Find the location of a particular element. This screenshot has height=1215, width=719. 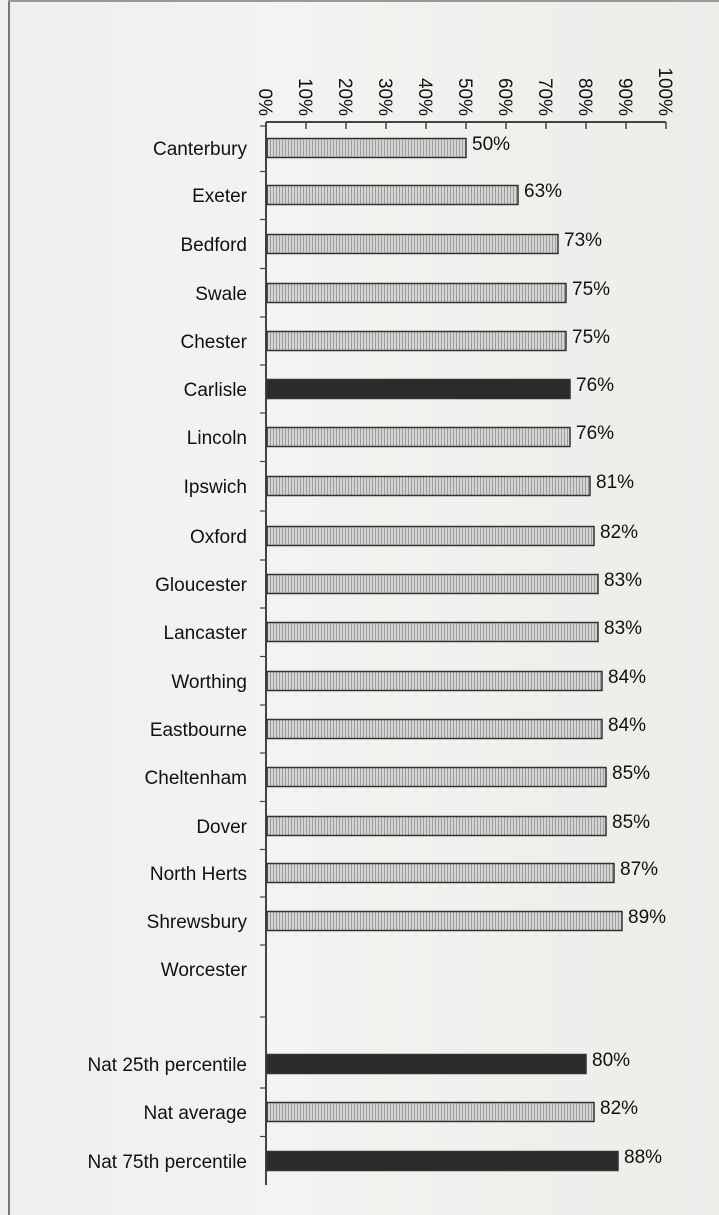

x-tick-label: 0% is located at coordinates (264, 103).